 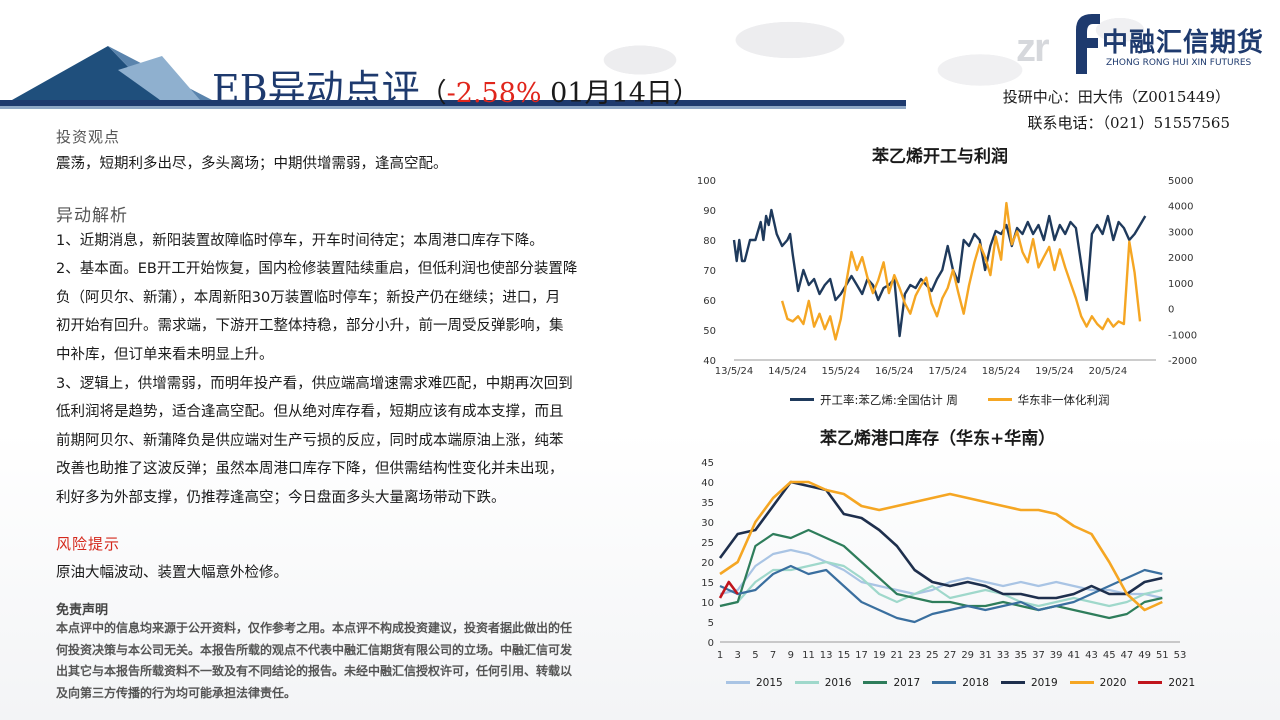 I want to click on legend-label: 2018, so click(x=975, y=682).